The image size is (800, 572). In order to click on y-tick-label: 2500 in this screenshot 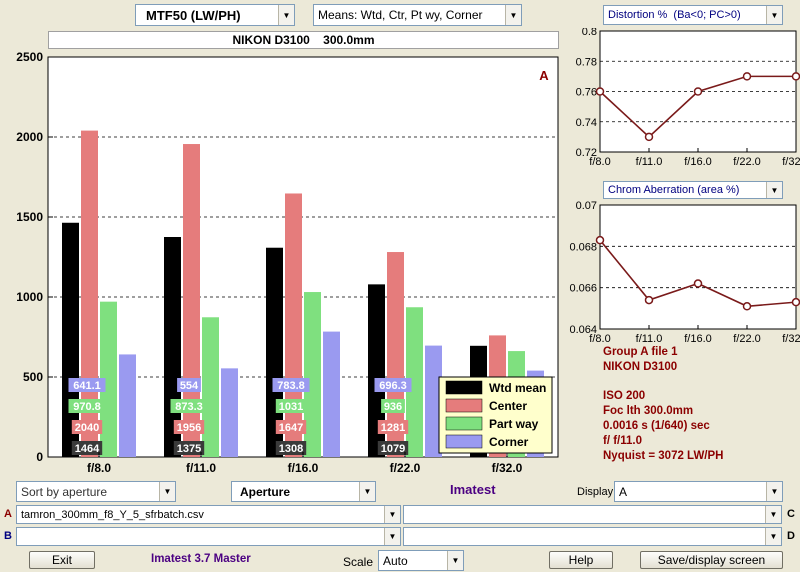, I will do `click(29, 57)`.